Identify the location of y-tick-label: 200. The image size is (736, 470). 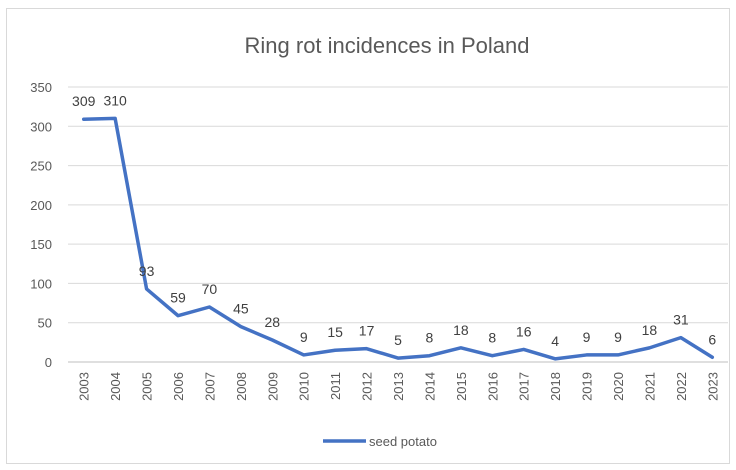
(41, 205).